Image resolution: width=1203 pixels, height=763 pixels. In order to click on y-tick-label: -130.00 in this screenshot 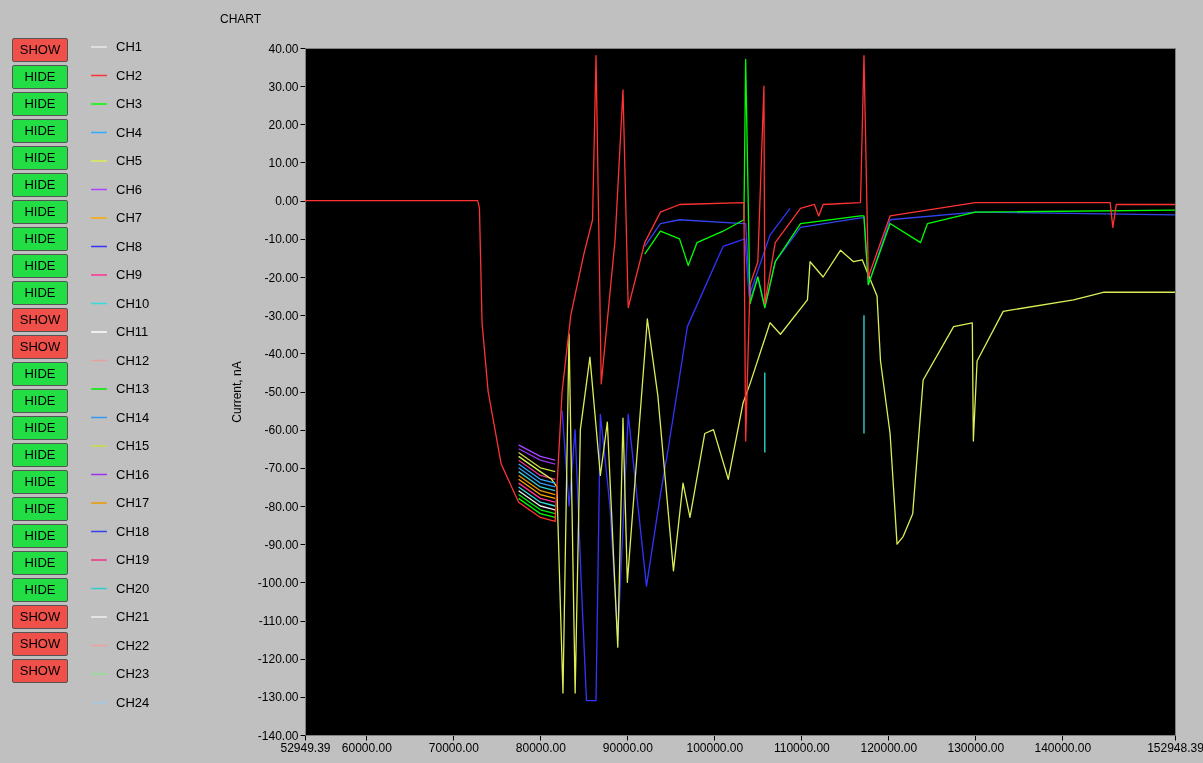, I will do `click(278, 697)`.